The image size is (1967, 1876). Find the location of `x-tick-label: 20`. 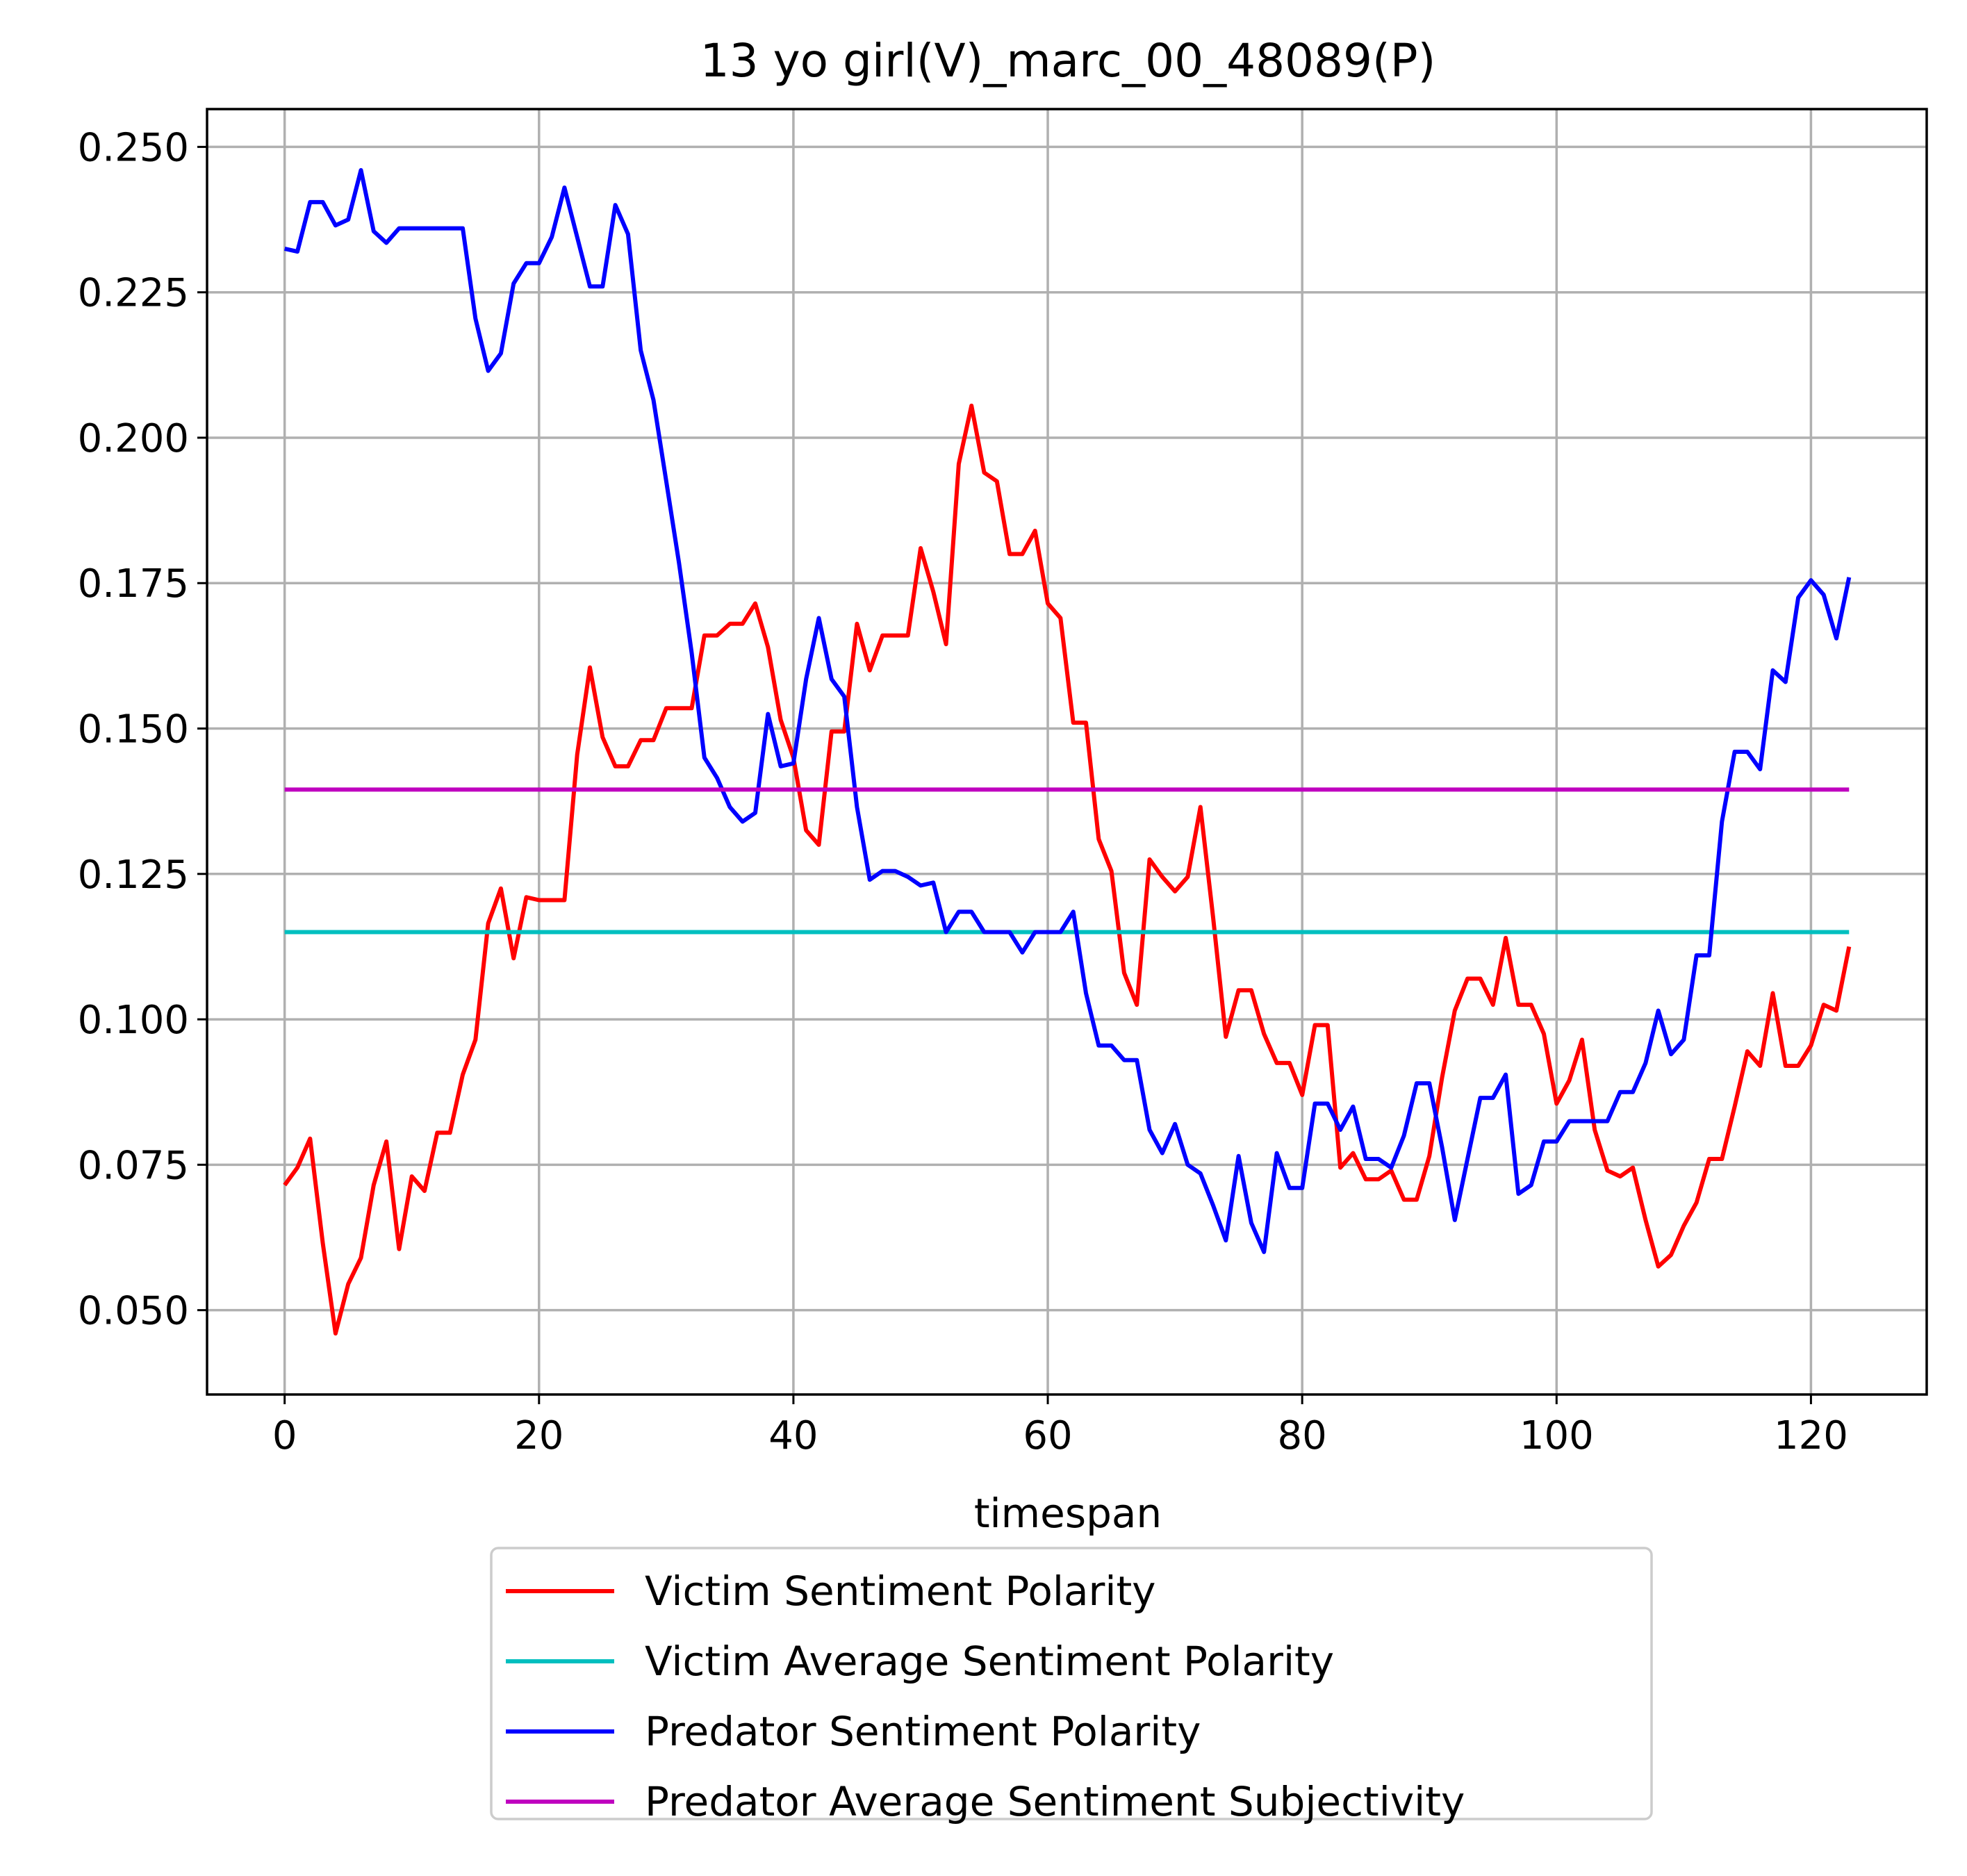

x-tick-label: 20 is located at coordinates (538, 1435).